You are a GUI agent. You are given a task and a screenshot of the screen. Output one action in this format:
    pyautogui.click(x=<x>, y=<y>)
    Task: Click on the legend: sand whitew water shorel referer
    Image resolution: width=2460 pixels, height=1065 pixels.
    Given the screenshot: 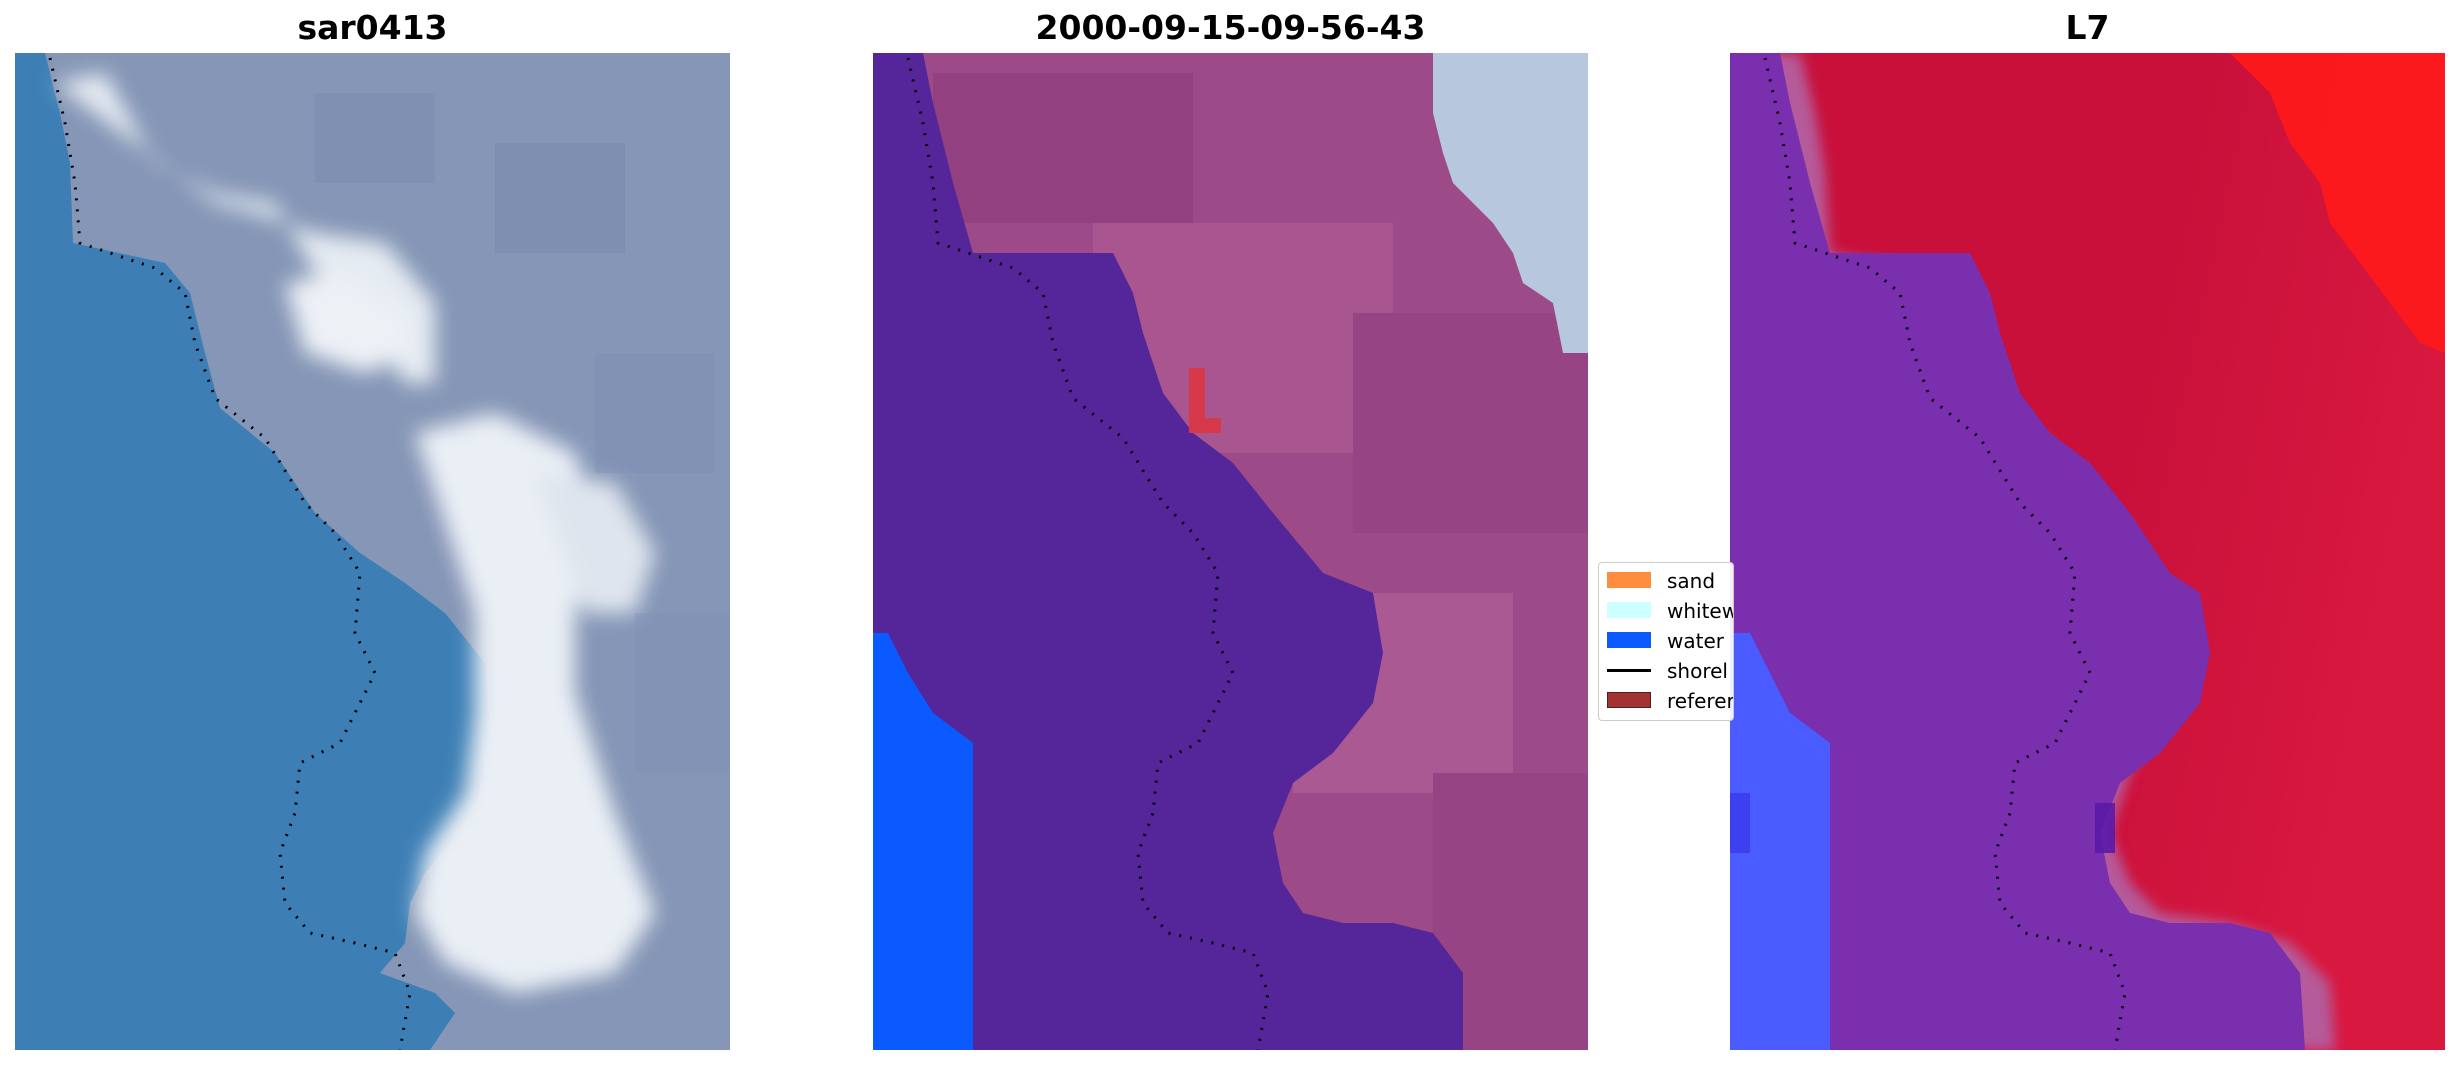 What is the action you would take?
    pyautogui.click(x=1666, y=641)
    